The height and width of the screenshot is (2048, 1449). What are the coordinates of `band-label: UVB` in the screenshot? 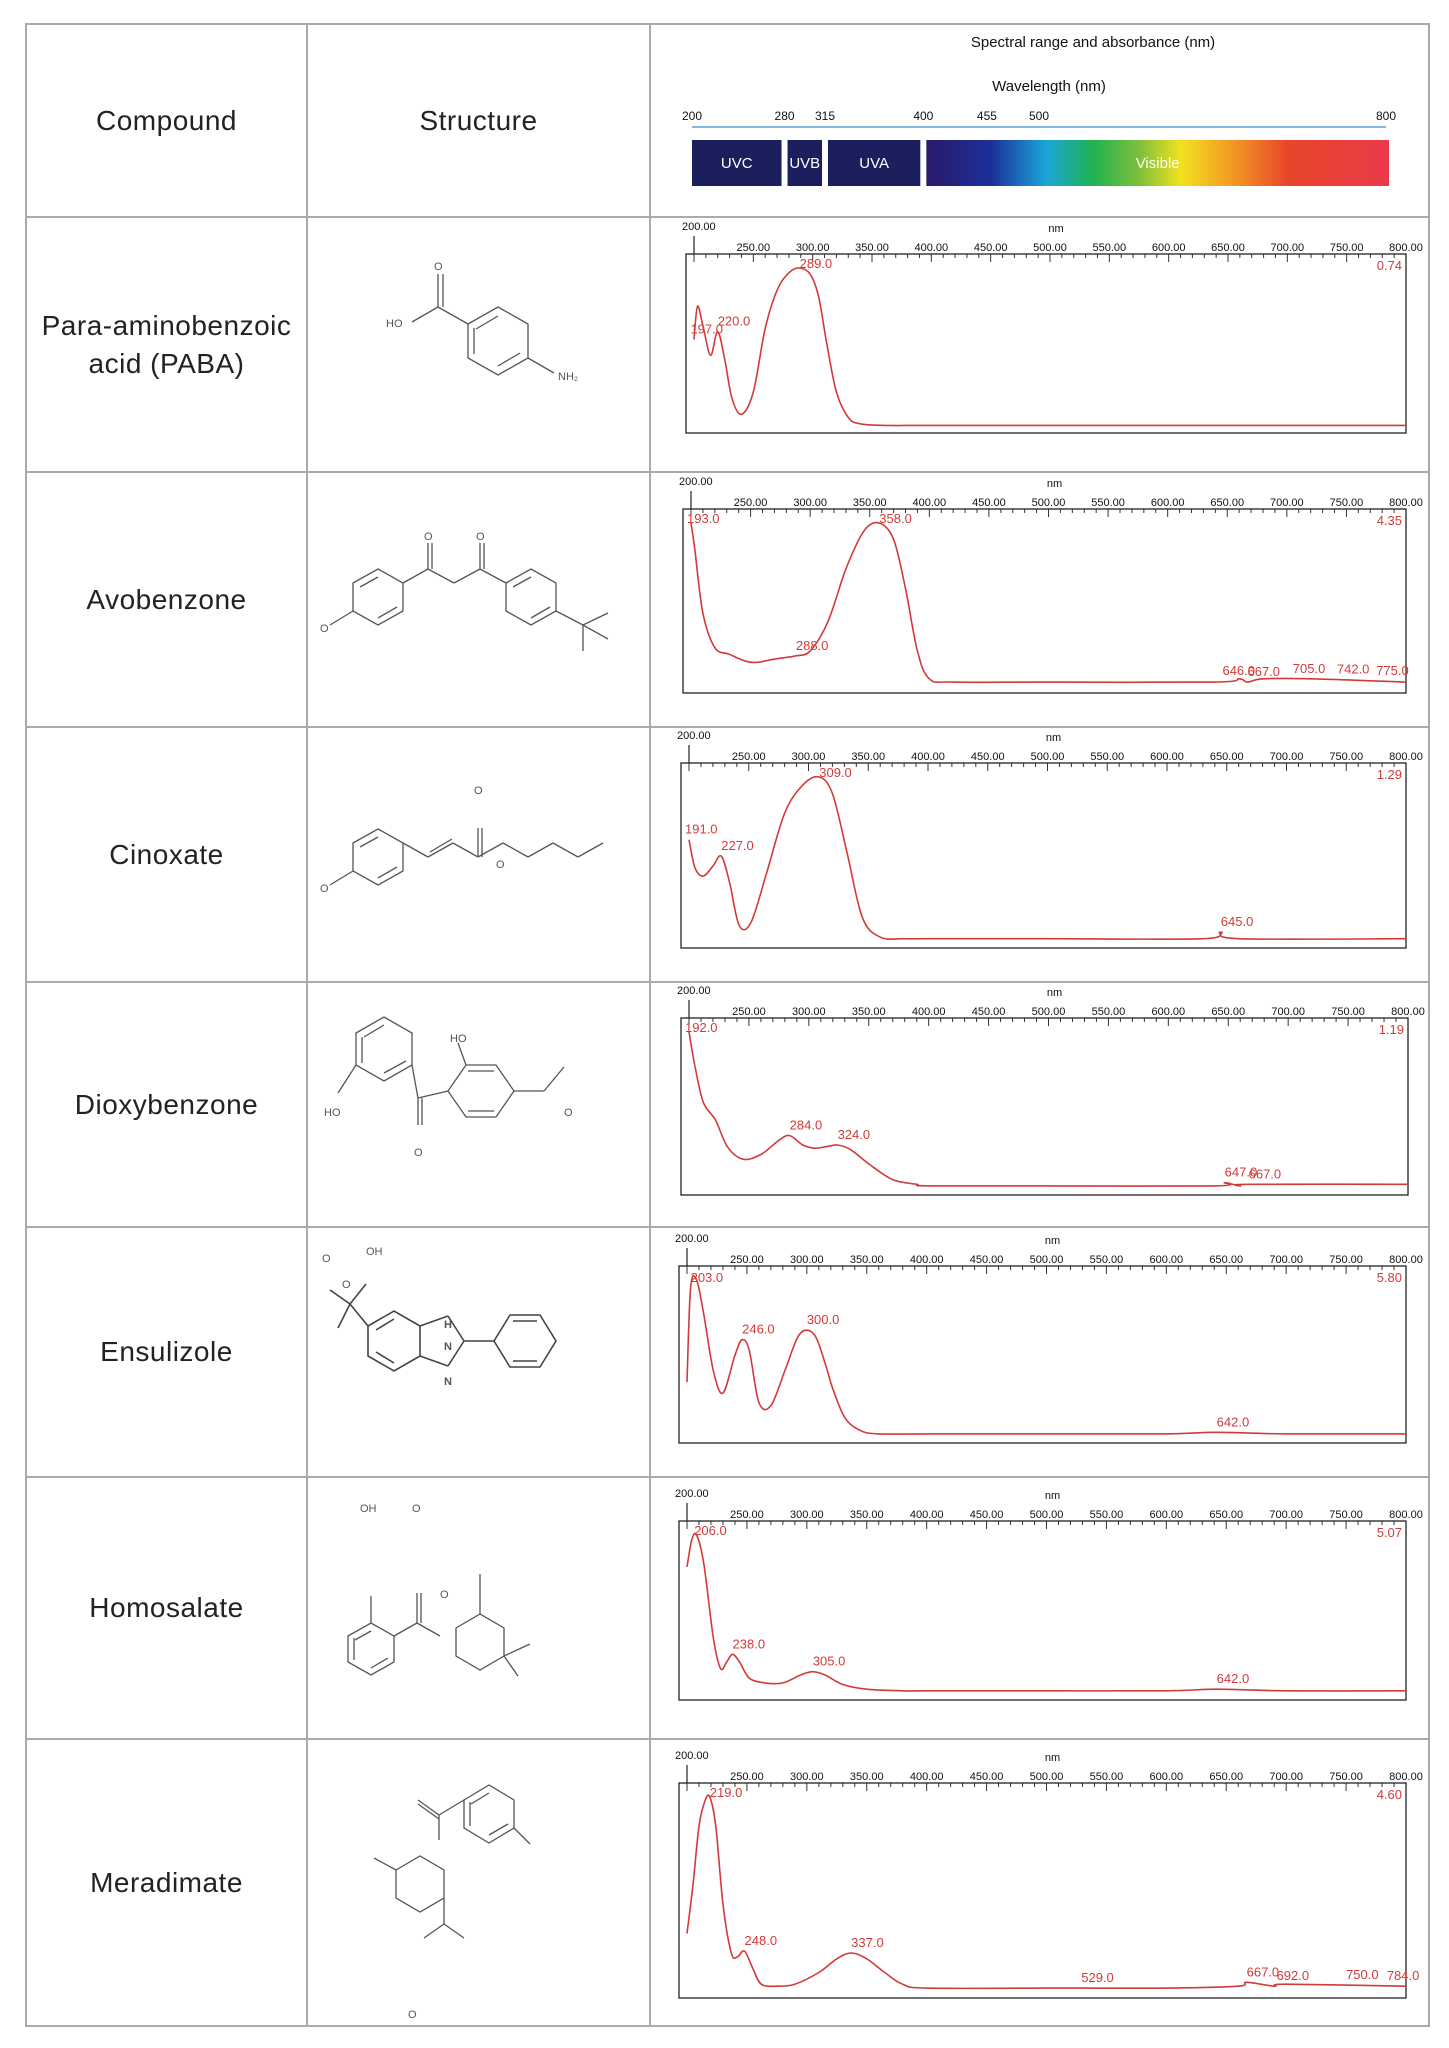 It's located at (804, 163).